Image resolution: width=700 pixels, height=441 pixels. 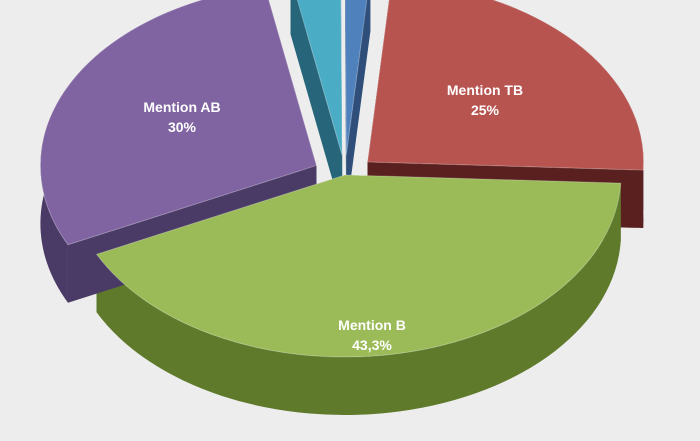 What do you see at coordinates (485, 90) in the screenshot?
I see `slice-label-name: Mention TB` at bounding box center [485, 90].